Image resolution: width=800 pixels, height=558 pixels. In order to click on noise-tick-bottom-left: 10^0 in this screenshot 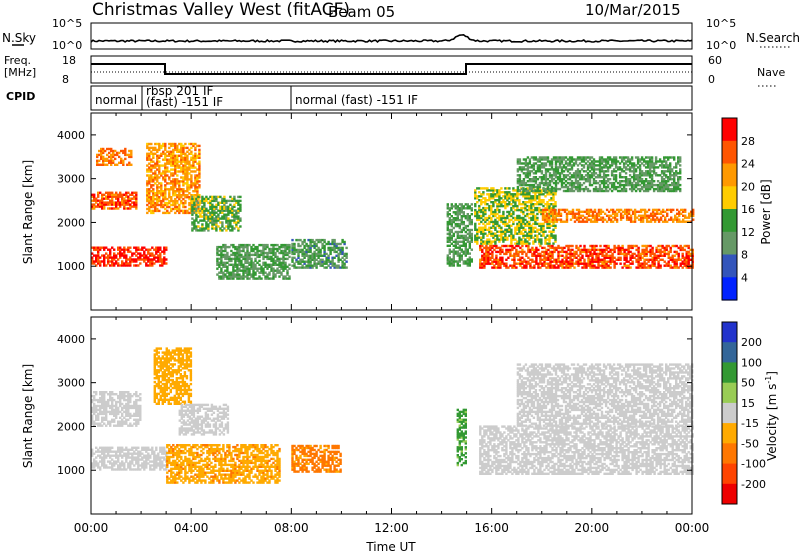, I will do `click(67, 45)`.